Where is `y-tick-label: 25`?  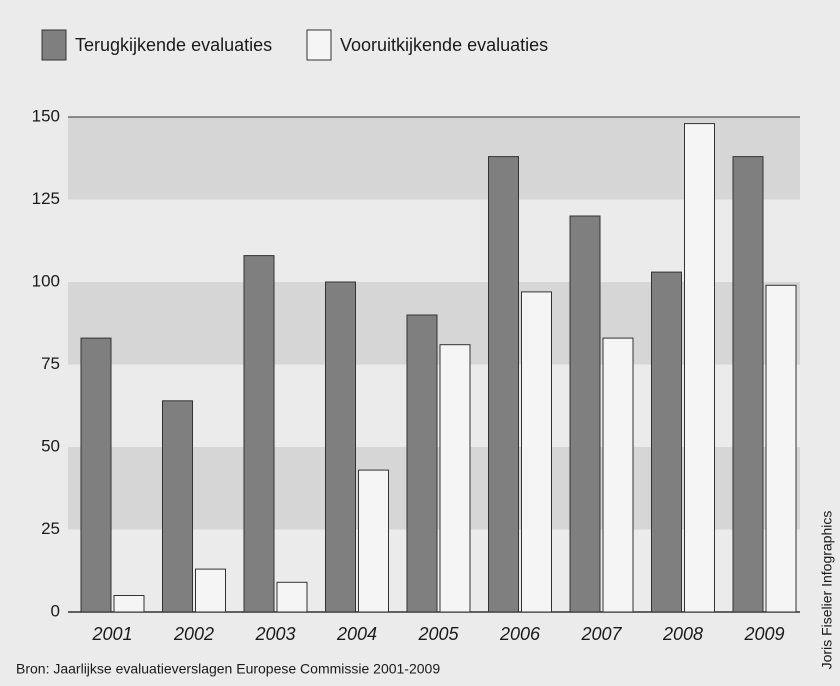 y-tick-label: 25 is located at coordinates (50, 528).